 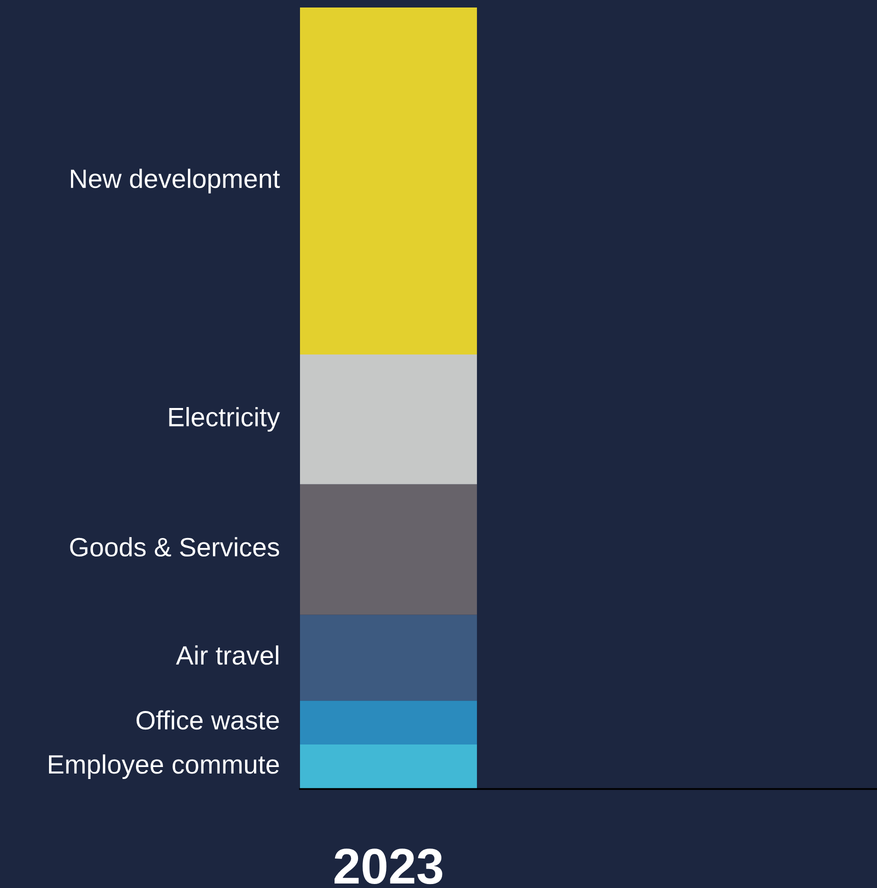 I want to click on series-label: Electricity, so click(x=224, y=419).